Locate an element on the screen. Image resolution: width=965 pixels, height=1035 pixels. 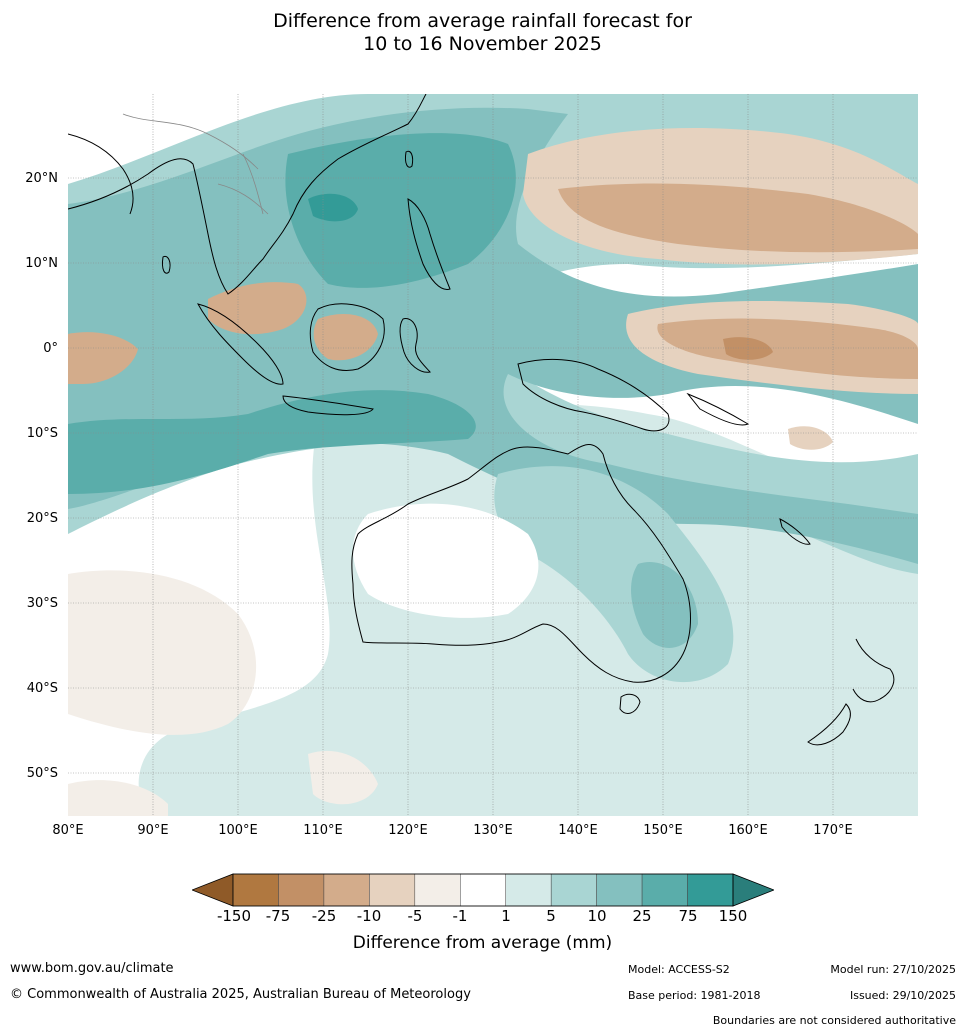
java-coastline is located at coordinates (328, 405).